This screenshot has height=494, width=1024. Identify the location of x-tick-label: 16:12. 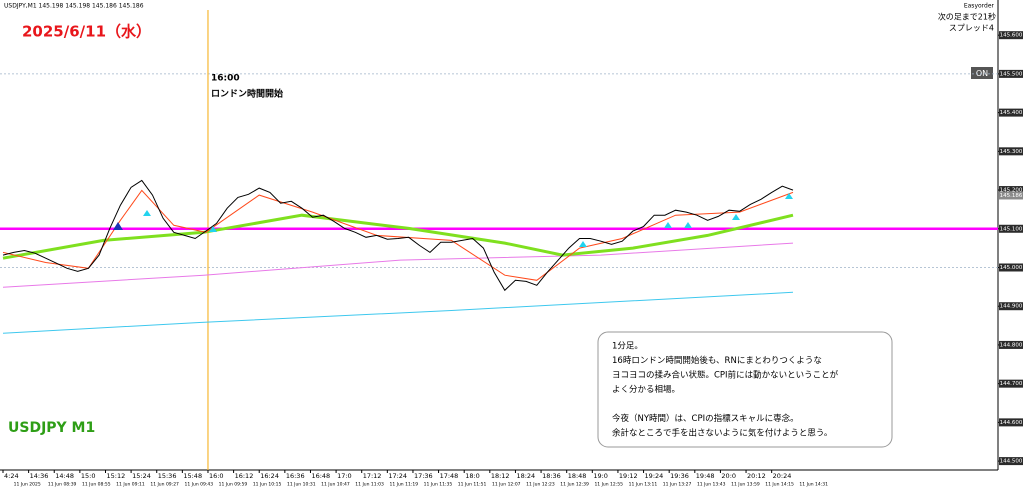
(244, 476).